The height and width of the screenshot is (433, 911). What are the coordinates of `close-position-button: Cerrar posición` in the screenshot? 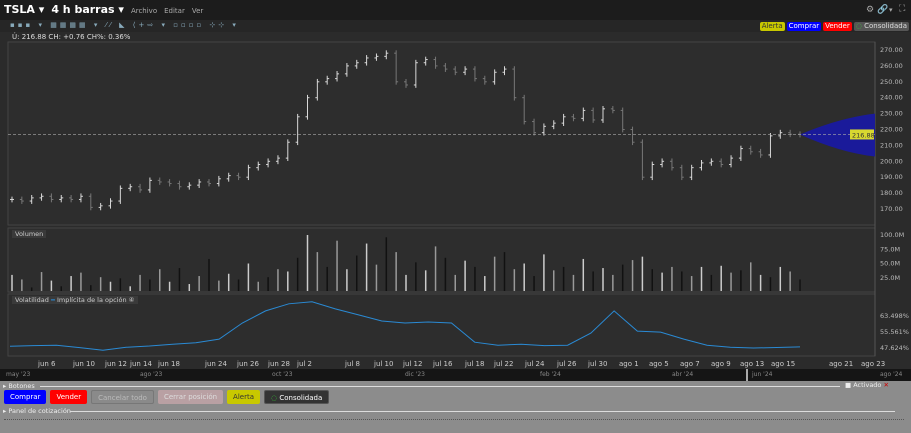 It's located at (190, 397).